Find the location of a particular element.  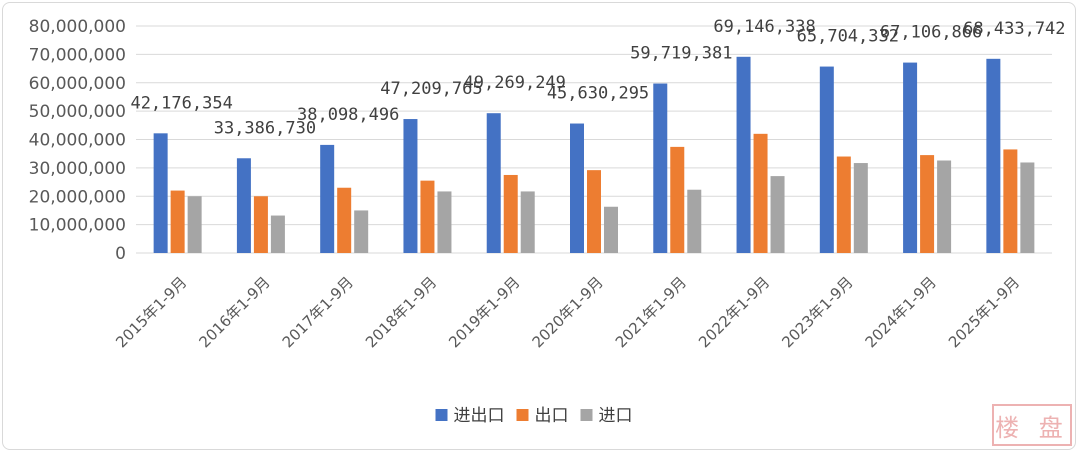

y-tick-label: 70,000,000 is located at coordinates (77, 55).